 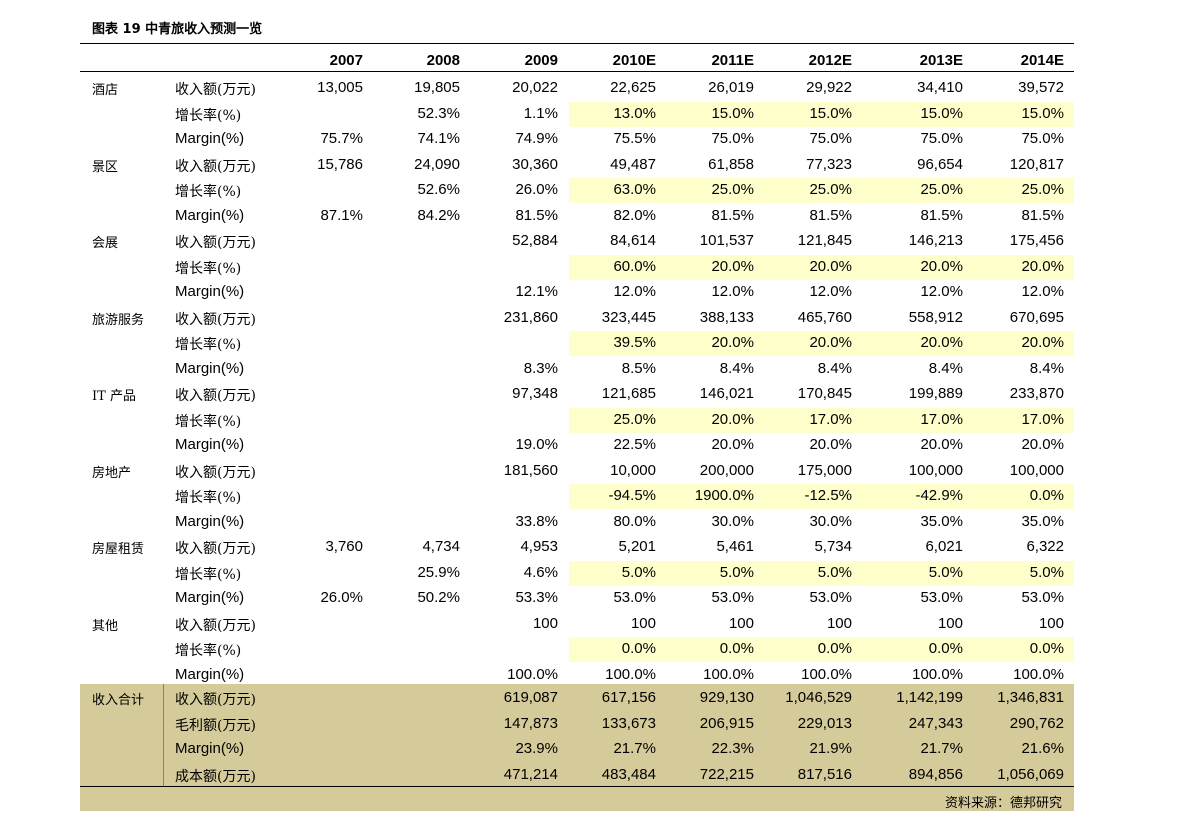 What do you see at coordinates (731, 87) in the screenshot?
I see `value-cell: 26,019` at bounding box center [731, 87].